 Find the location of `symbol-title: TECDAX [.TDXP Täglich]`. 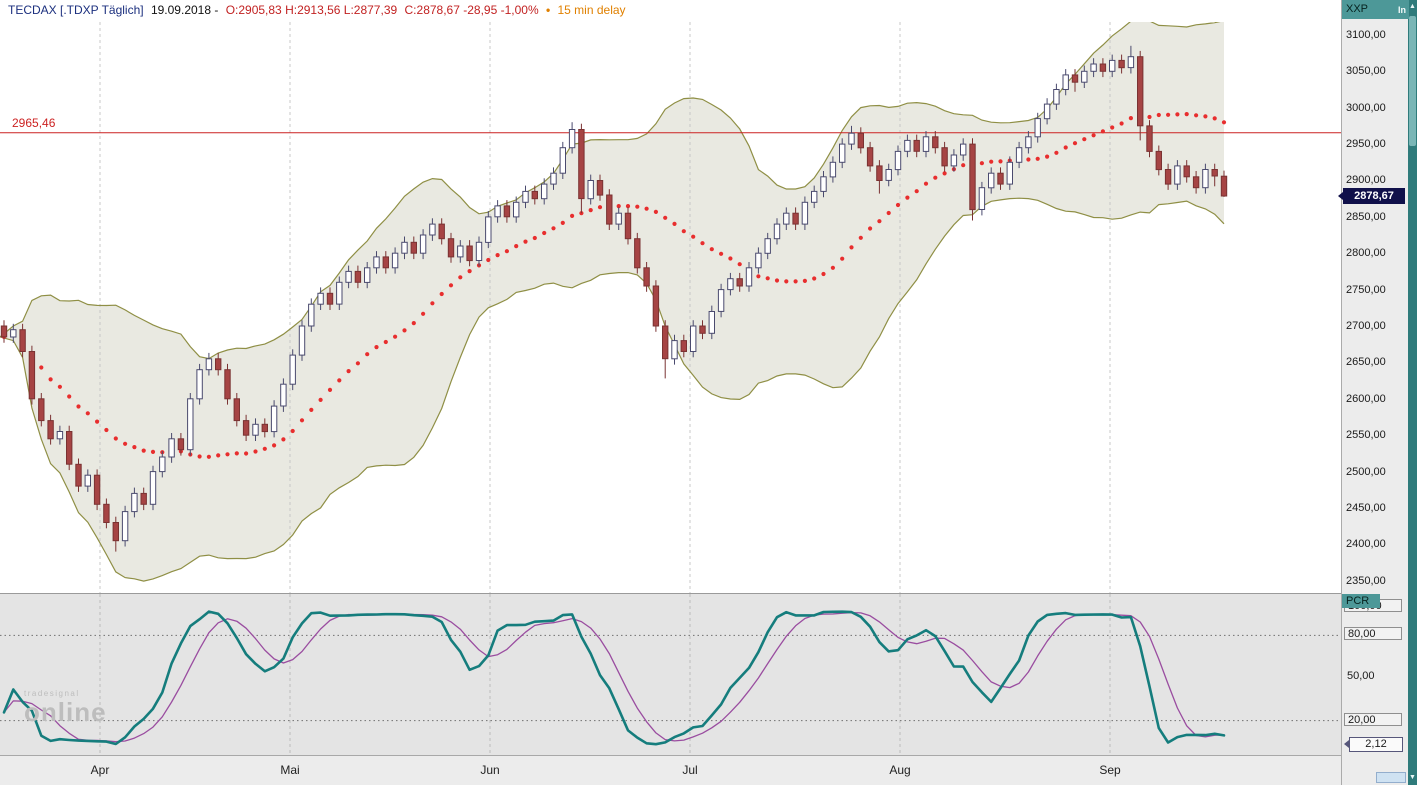

symbol-title: TECDAX [.TDXP Täglich] is located at coordinates (76, 10).